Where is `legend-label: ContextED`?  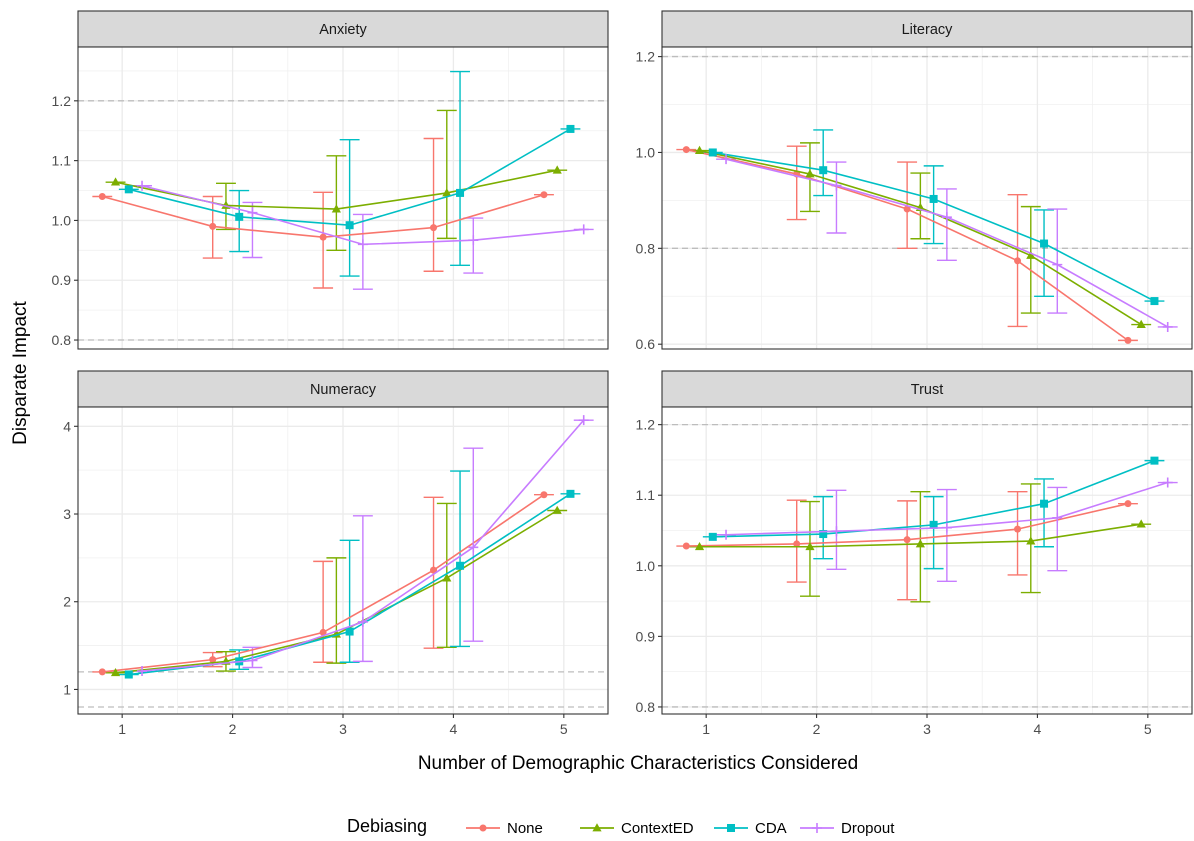 legend-label: ContextED is located at coordinates (657, 828).